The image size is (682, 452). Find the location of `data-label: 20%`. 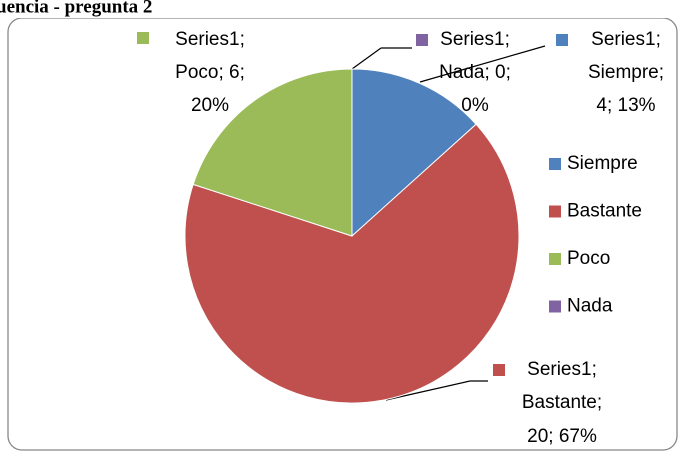

data-label: 20% is located at coordinates (210, 105).